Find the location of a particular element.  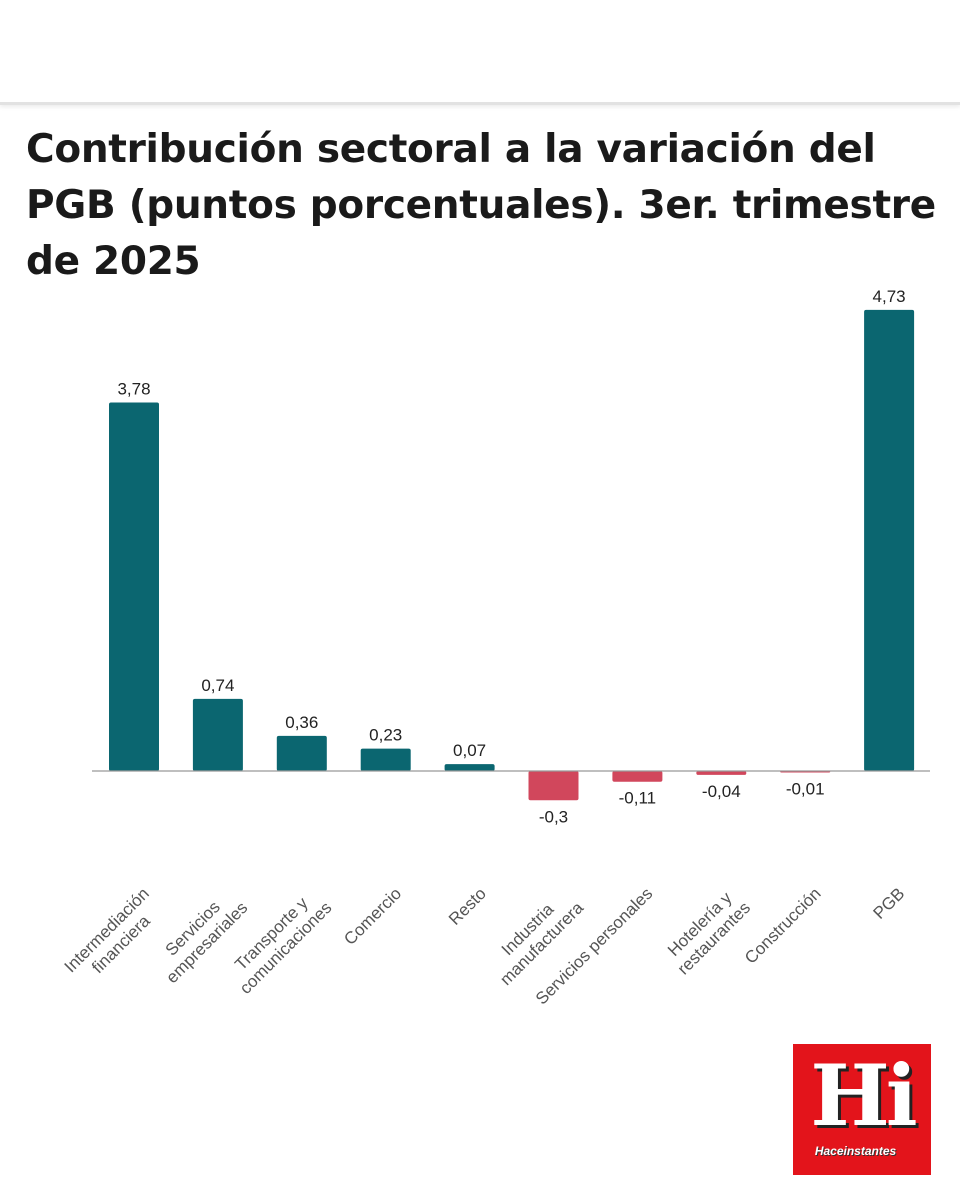

data-label: 0,07 is located at coordinates (469, 750).